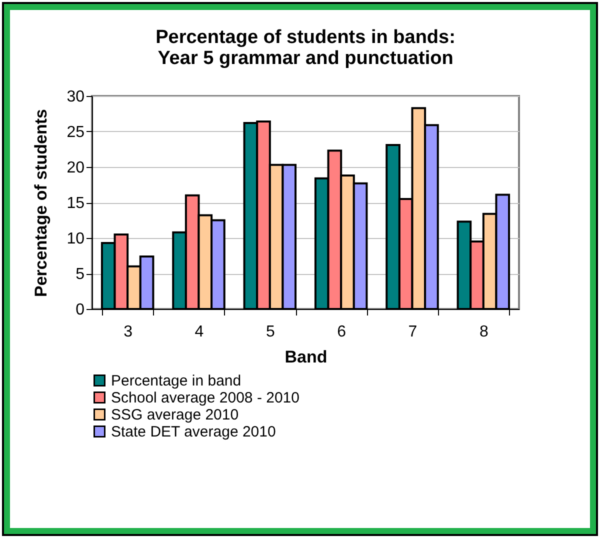 This screenshot has width=600, height=540. Describe the element at coordinates (75, 168) in the screenshot. I see `y-tick-label: 20` at that location.